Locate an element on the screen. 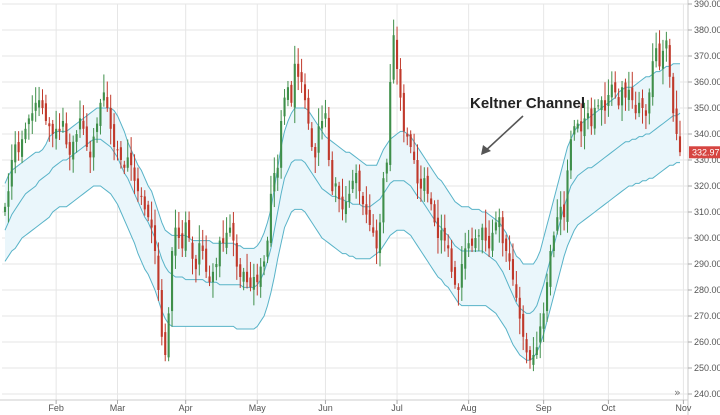  y-tick-label: 360.00 is located at coordinates (707, 82).